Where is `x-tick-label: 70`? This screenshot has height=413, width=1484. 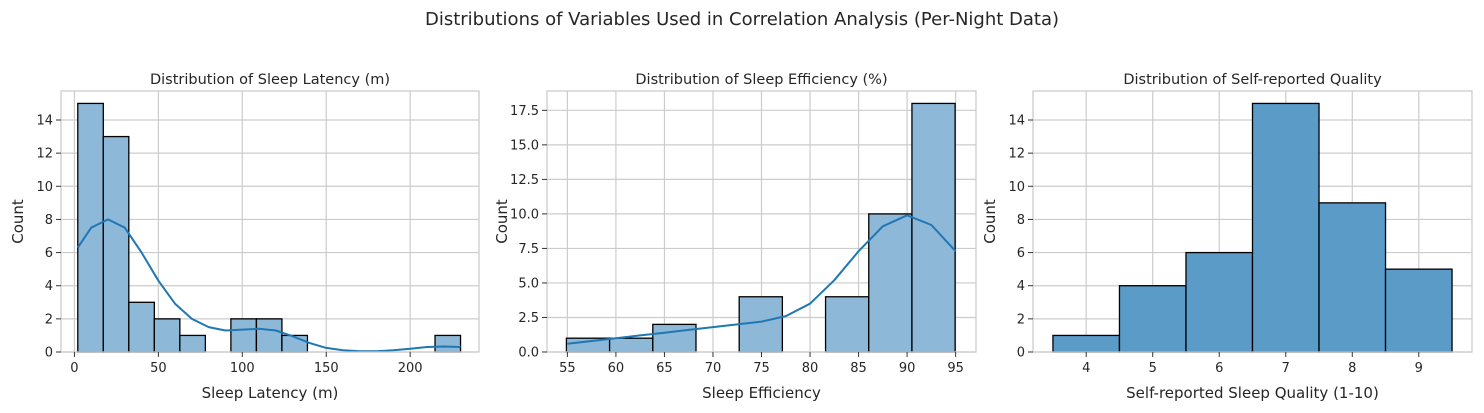
x-tick-label: 70 is located at coordinates (713, 368).